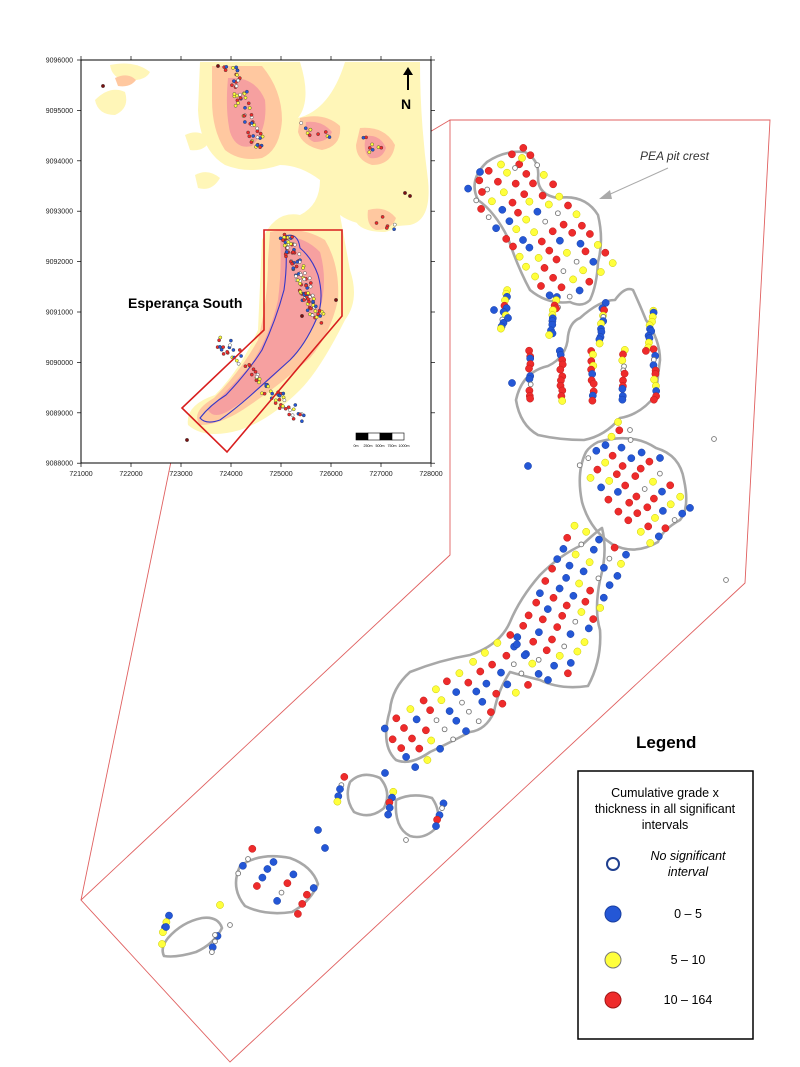  I want to click on x-tick-label: 725000, so click(280, 474).